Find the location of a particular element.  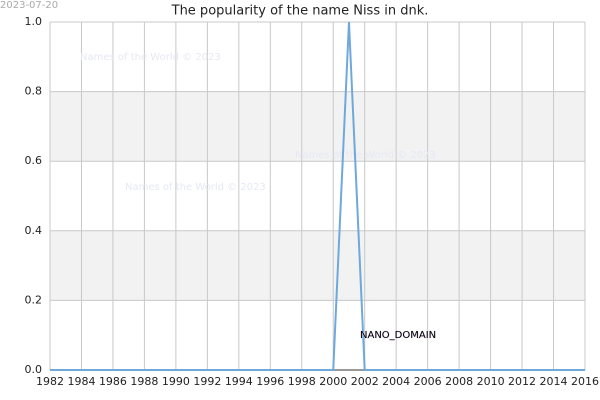

x-tick-label: 2006 is located at coordinates (428, 381).